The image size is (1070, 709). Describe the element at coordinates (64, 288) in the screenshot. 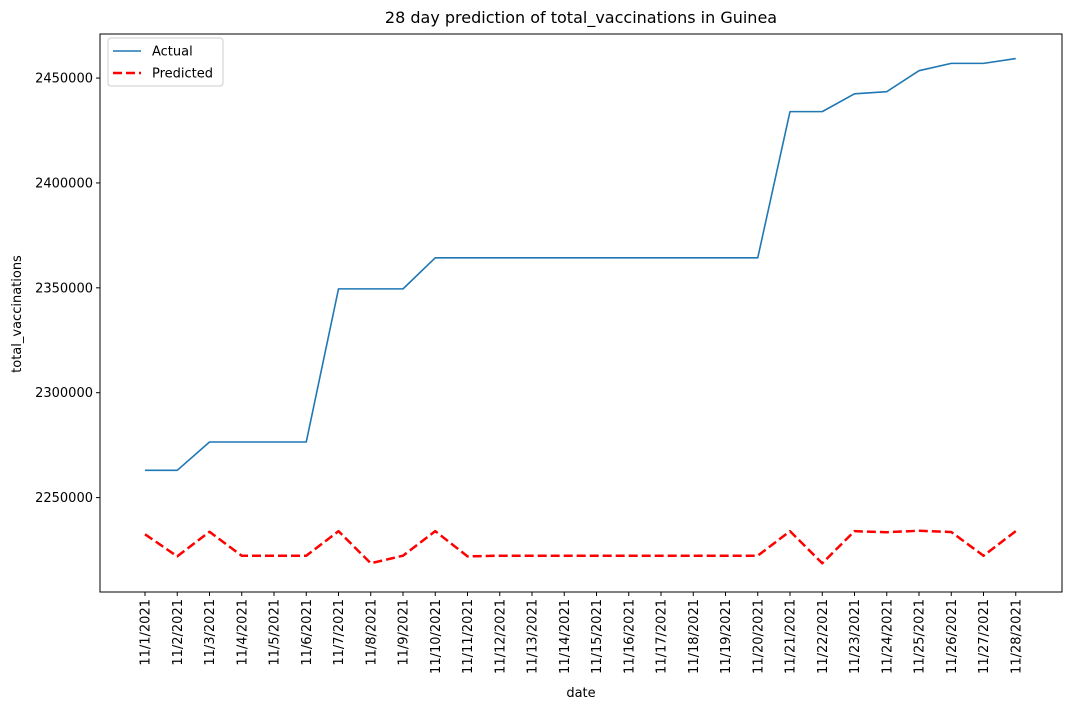

I see `y-tick-label: 2350000` at that location.